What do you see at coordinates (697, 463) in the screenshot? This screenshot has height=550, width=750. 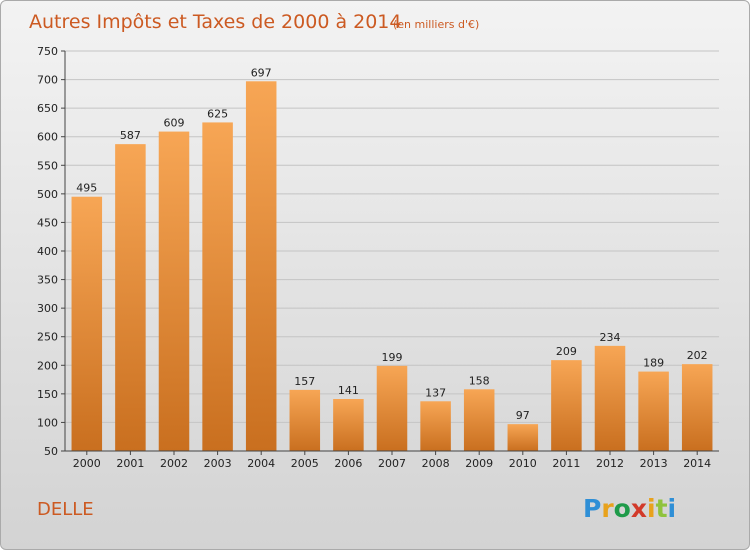 I see `x-tick-label: 2014` at bounding box center [697, 463].